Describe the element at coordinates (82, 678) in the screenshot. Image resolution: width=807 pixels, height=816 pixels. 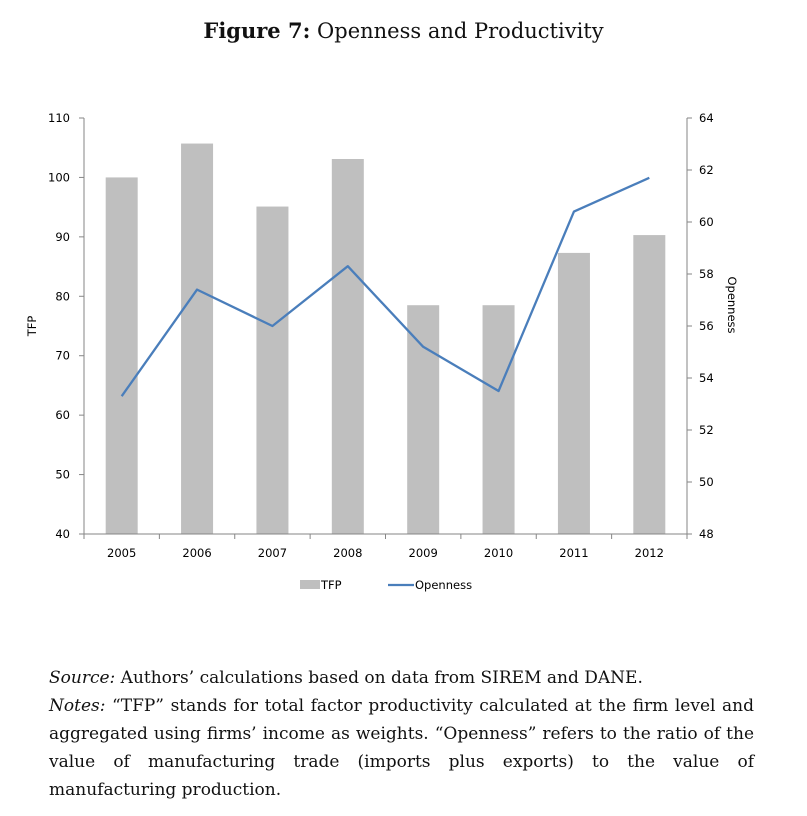
I see `source-label: Source:` at that location.